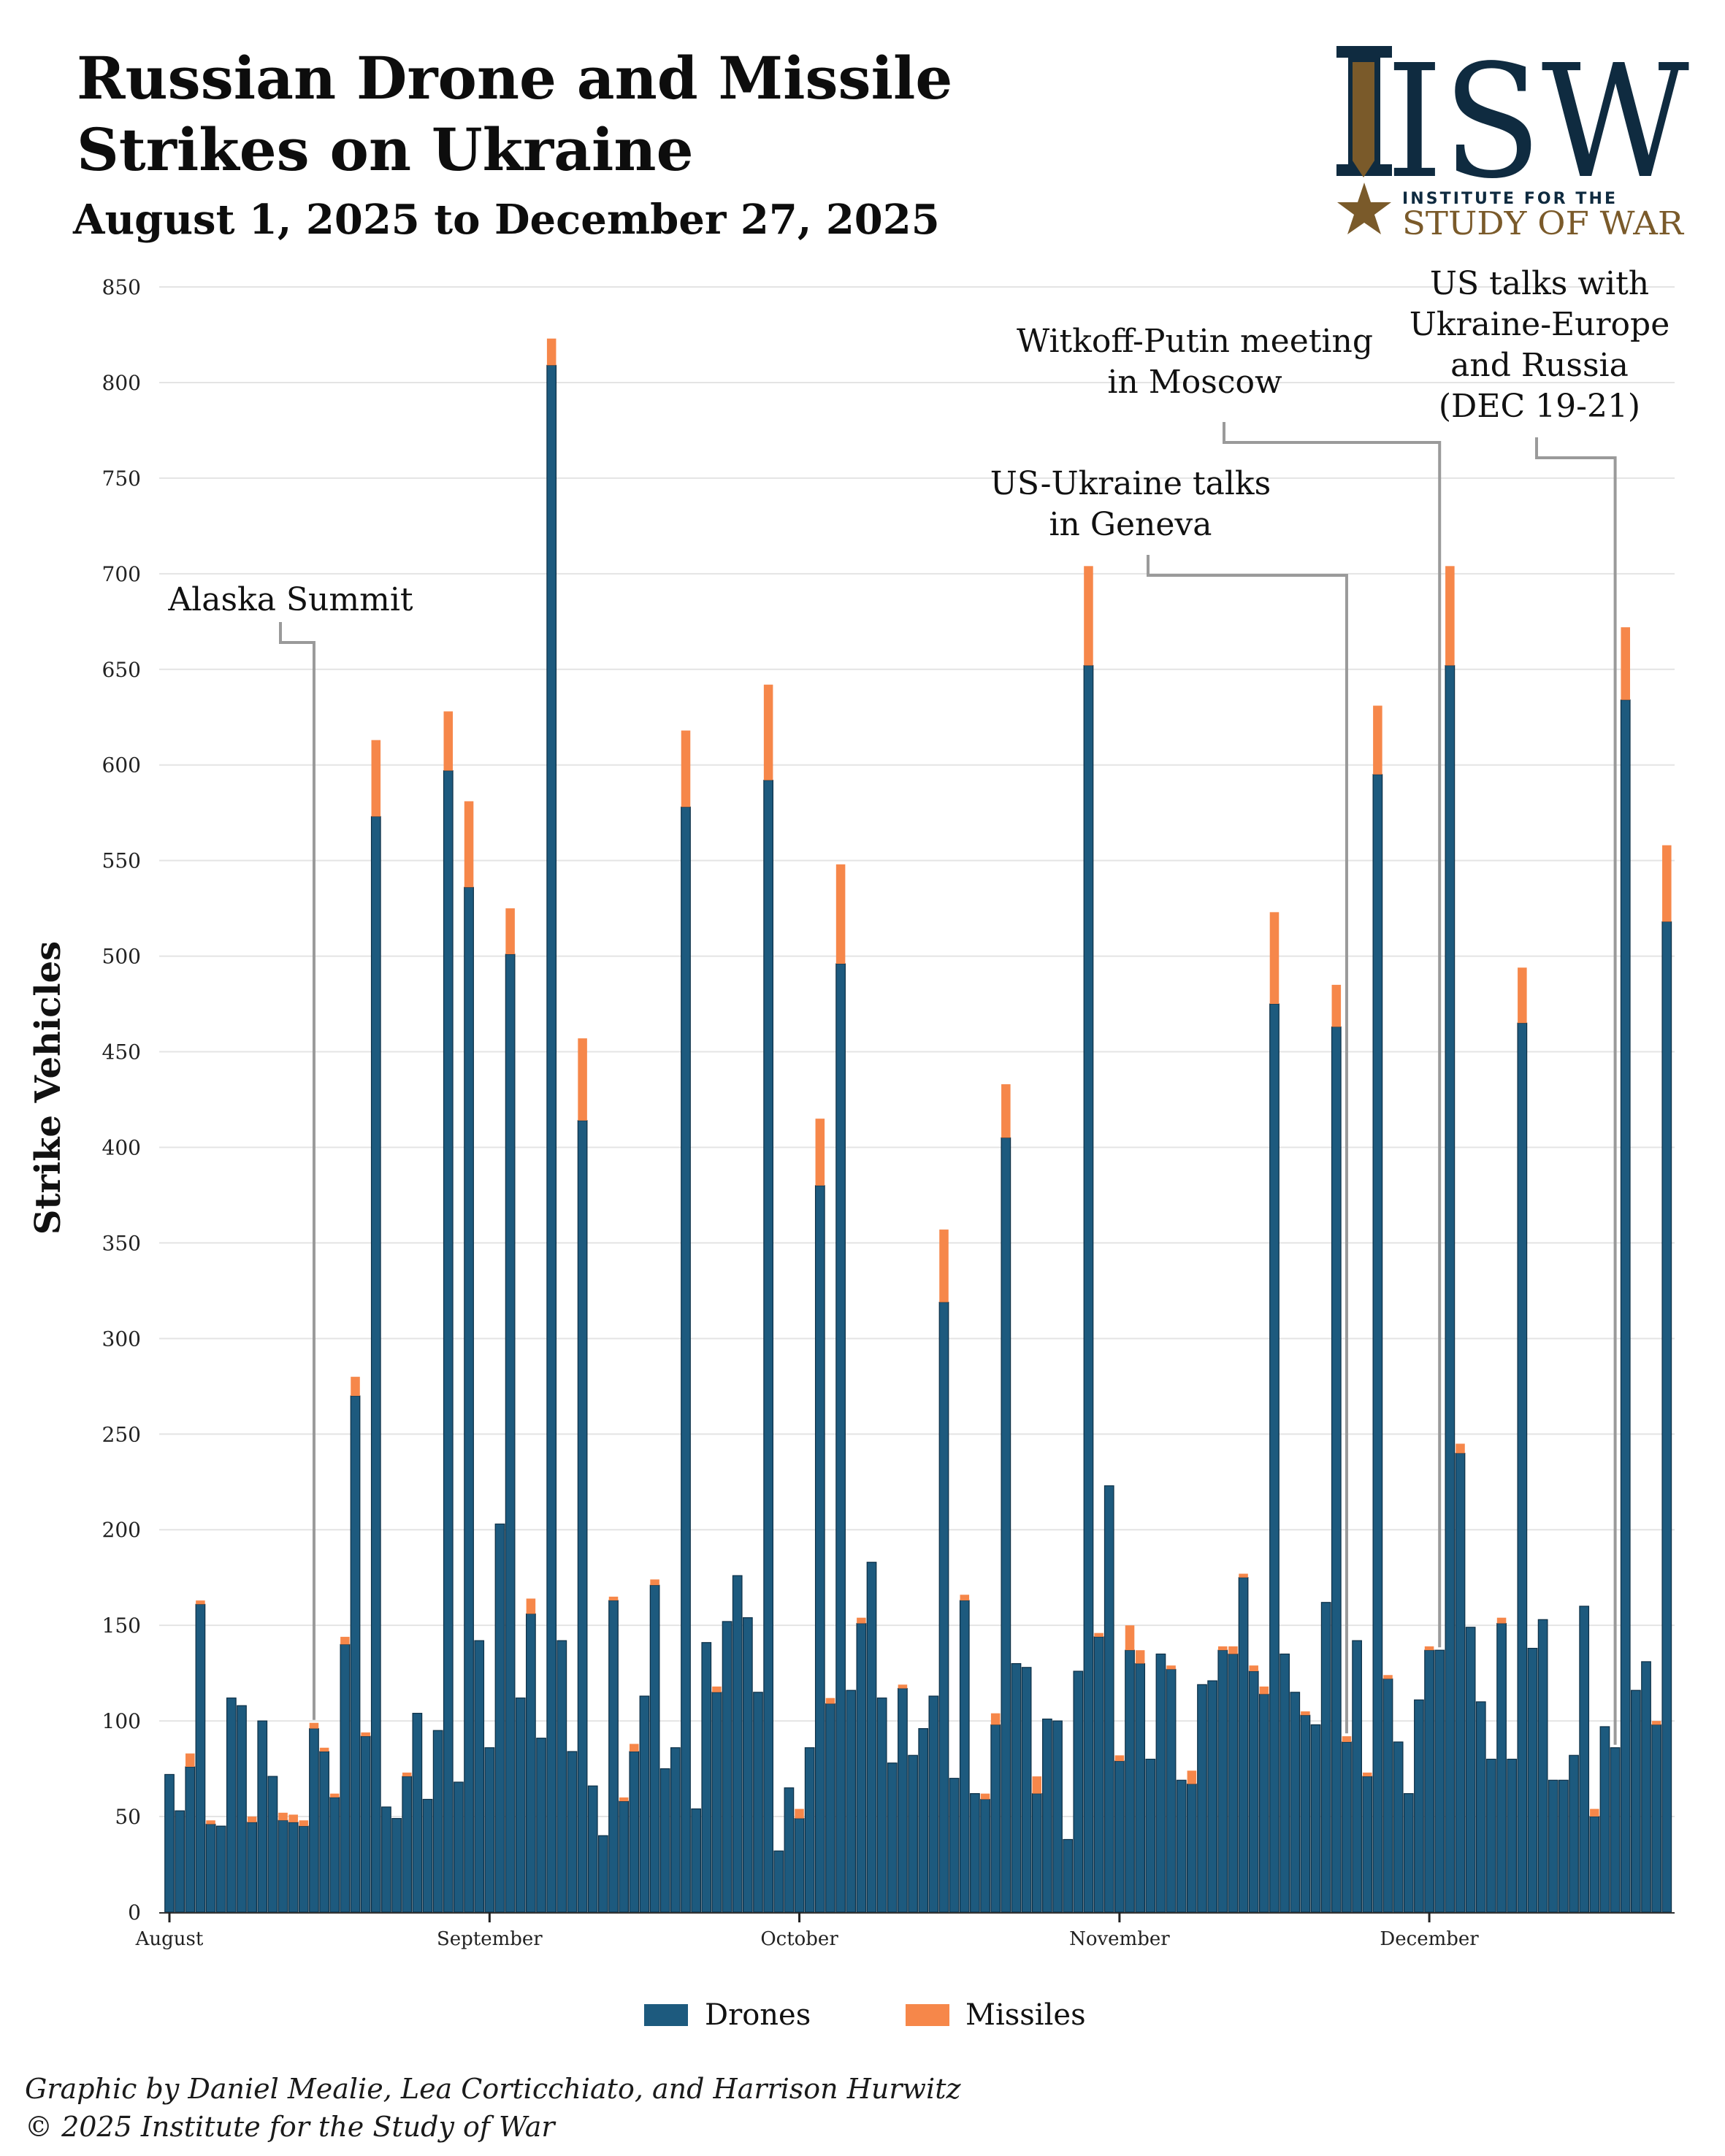  Describe the element at coordinates (121, 1626) in the screenshot. I see `y-tick-label: 150` at that location.